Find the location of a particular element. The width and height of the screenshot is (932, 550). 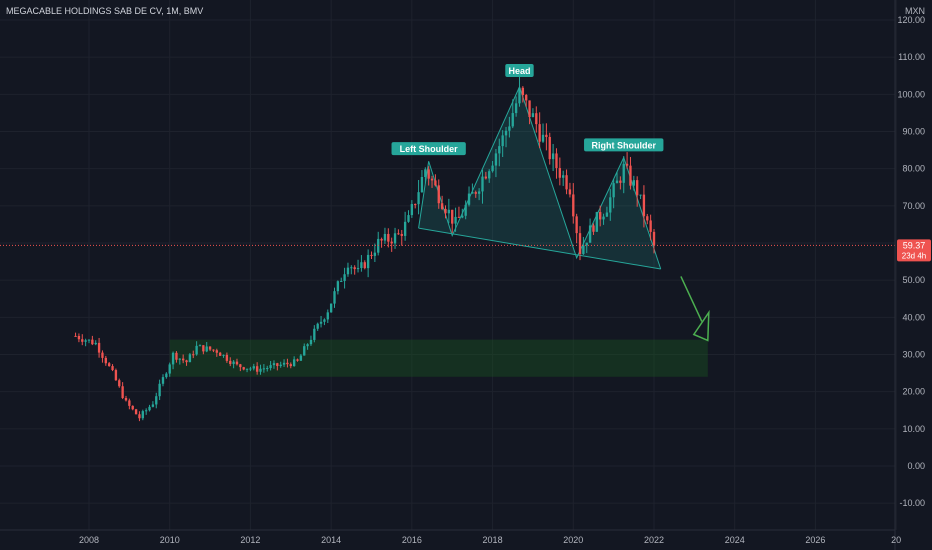

time-axis-tick: 2014 is located at coordinates (331, 540).